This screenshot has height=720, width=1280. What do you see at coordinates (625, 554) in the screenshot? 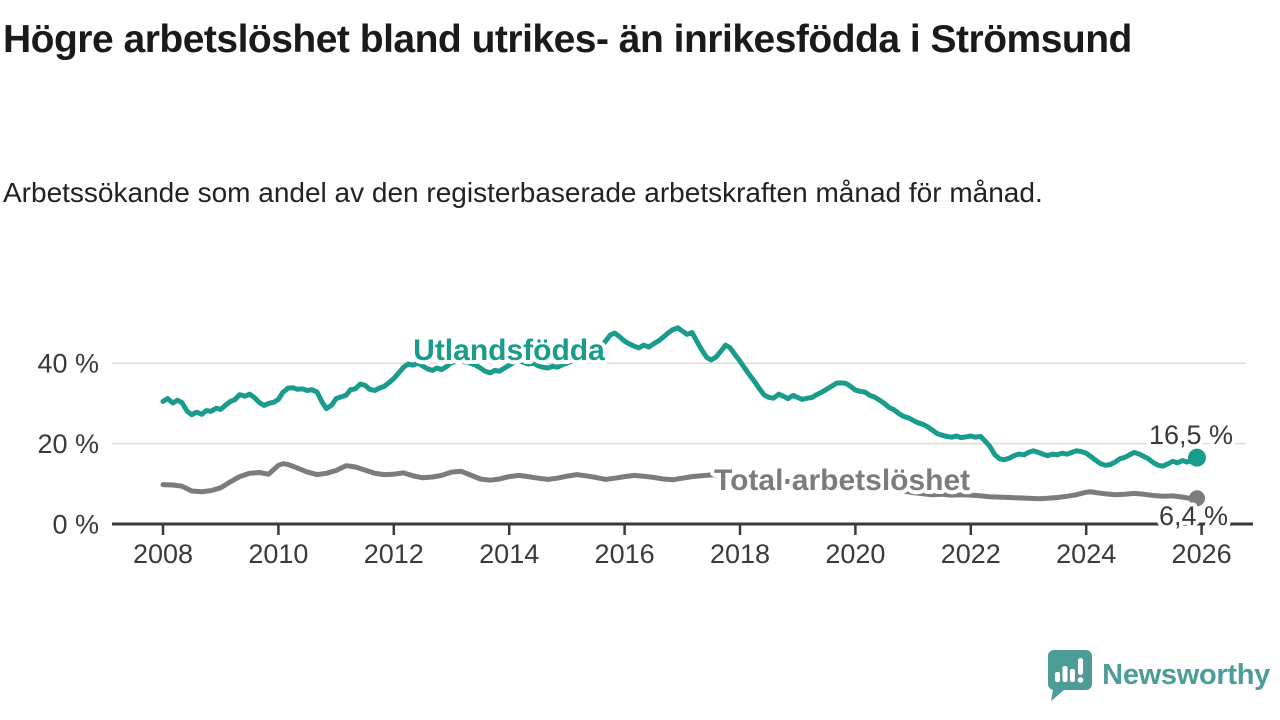
I see `x-tick-label-2016: 2016` at bounding box center [625, 554].